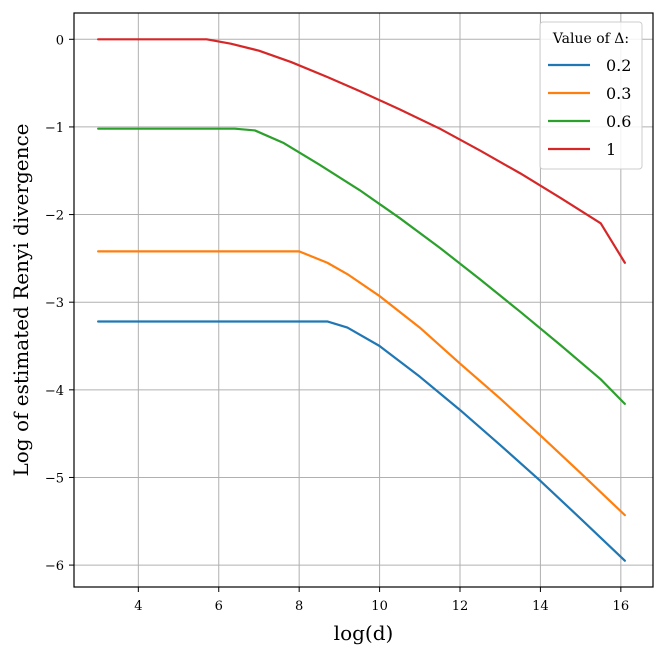  I want to click on x-tick-label: 10, so click(379, 606).